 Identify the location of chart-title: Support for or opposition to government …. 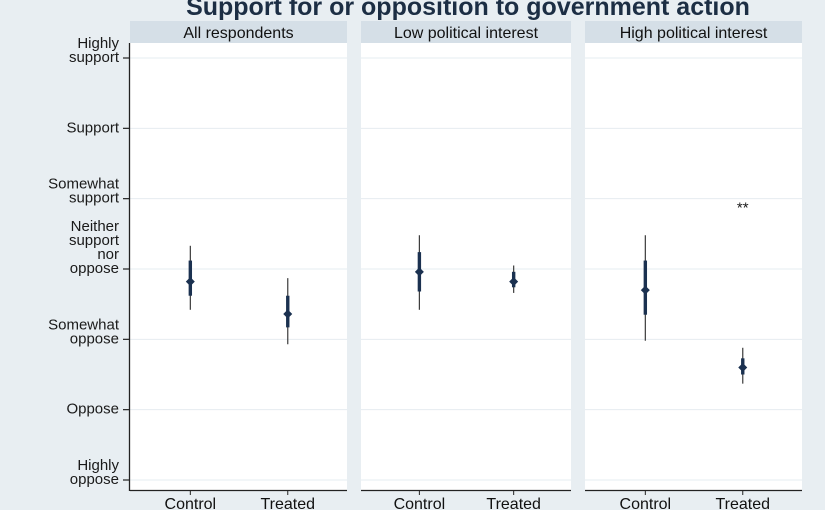
(468, 10).